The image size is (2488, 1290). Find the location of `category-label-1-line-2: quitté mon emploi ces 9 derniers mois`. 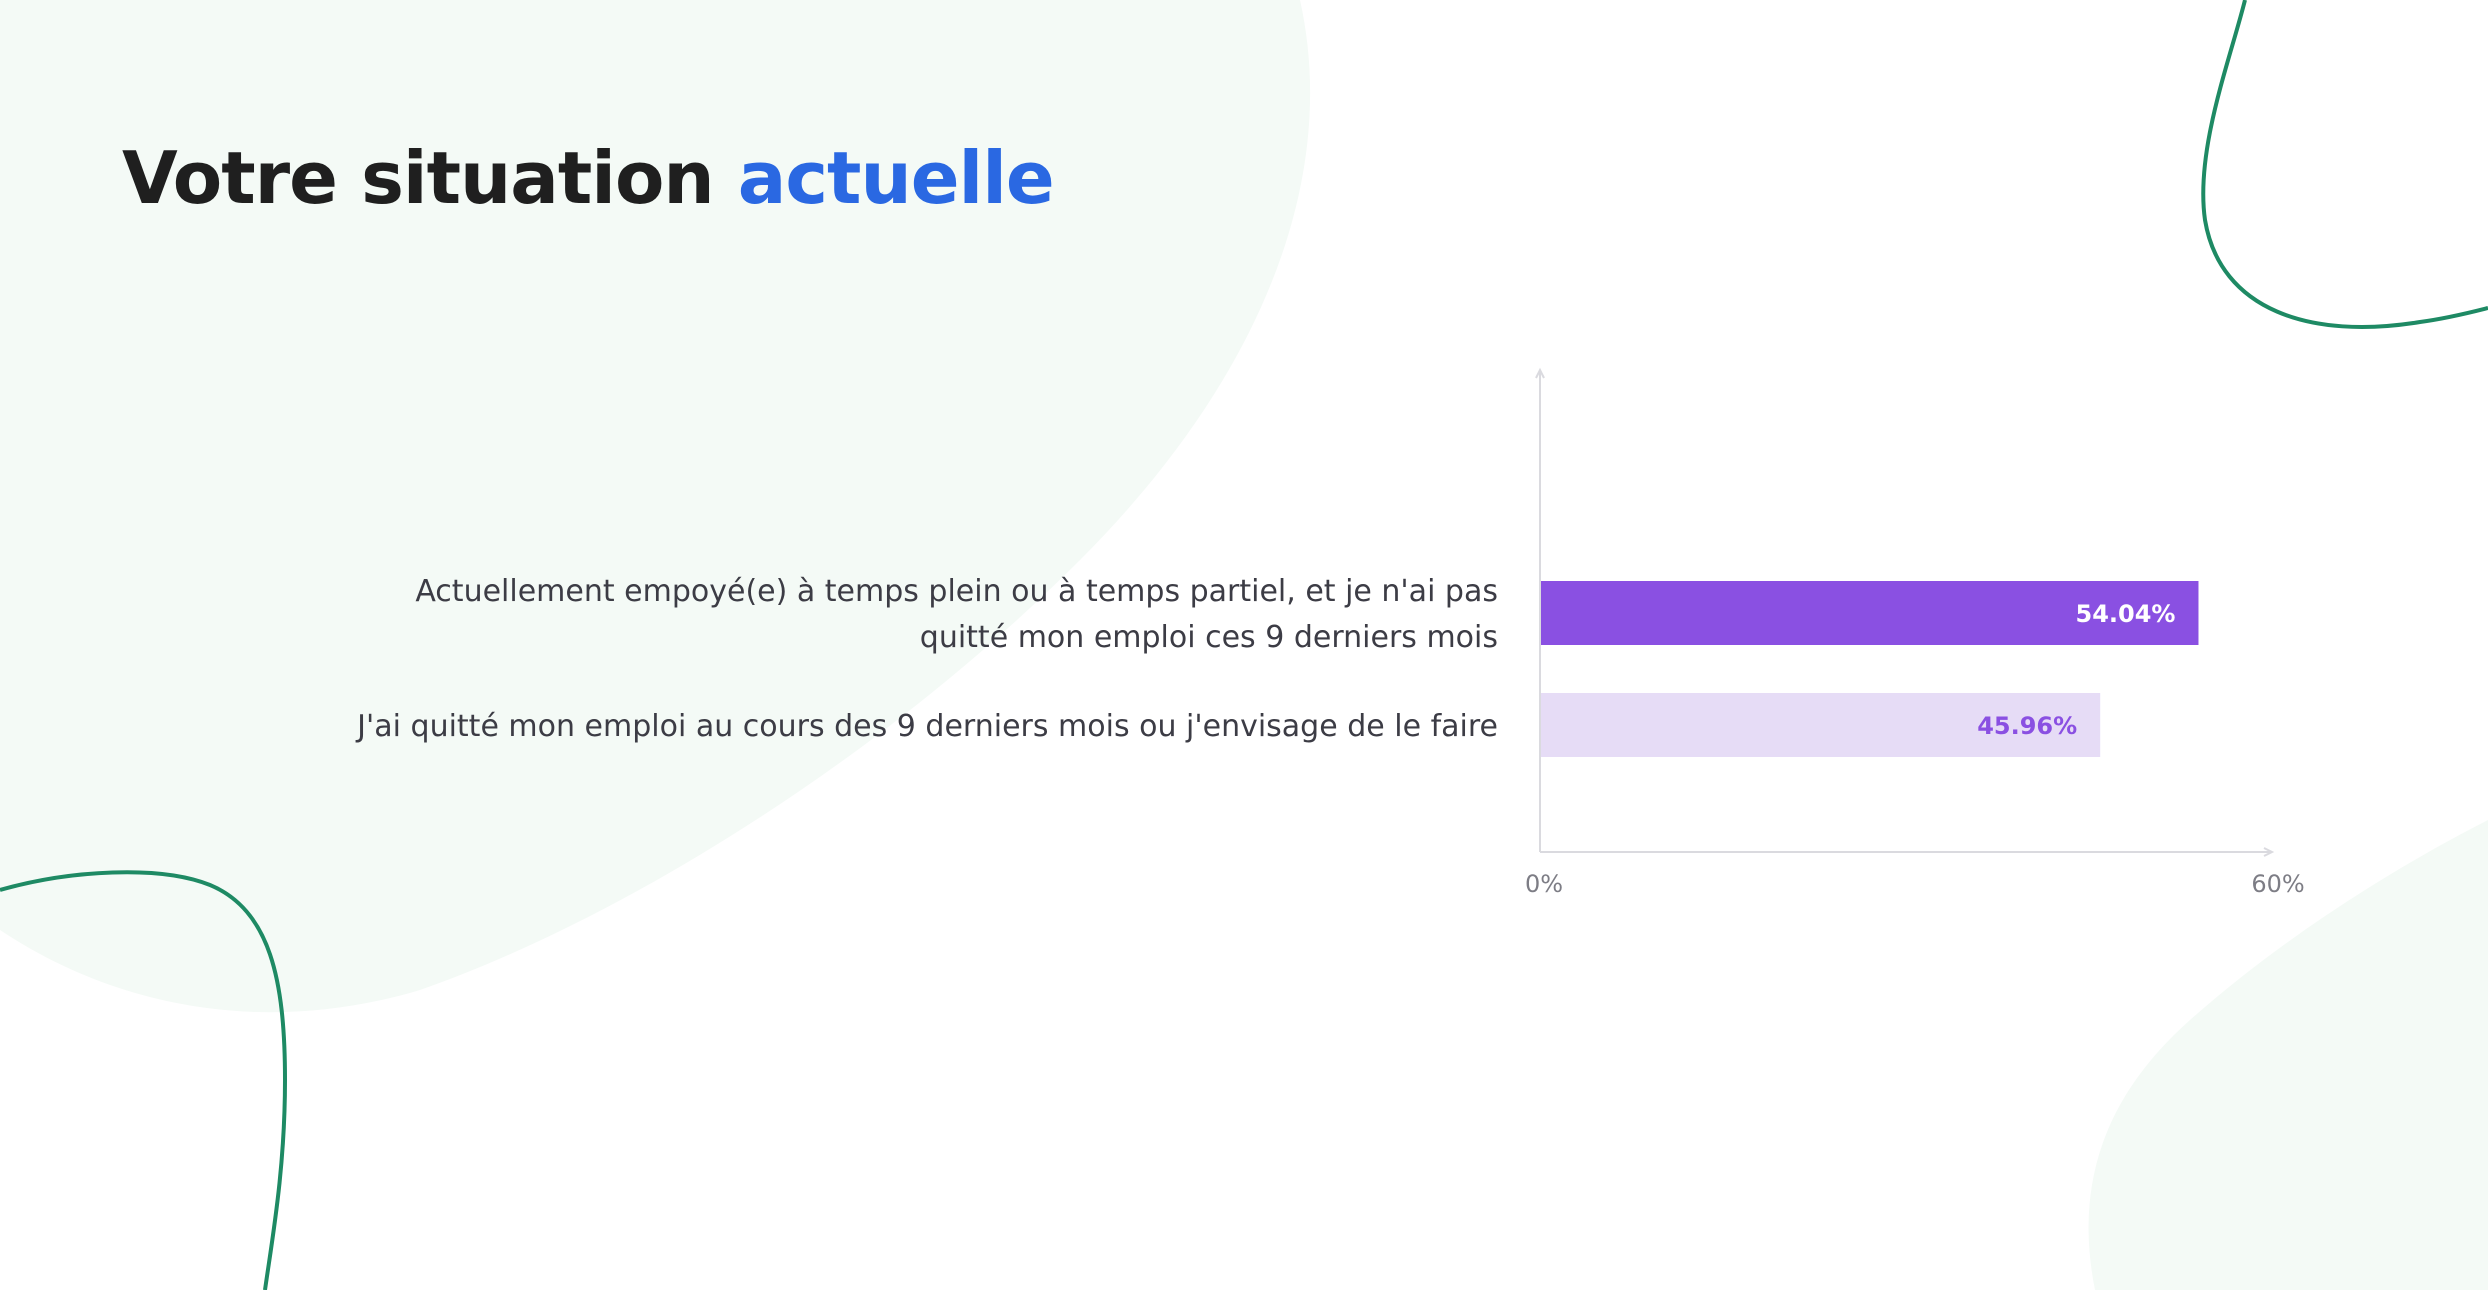

category-label-1-line-2: quitté mon emploi ces 9 derniers mois is located at coordinates (1209, 637).